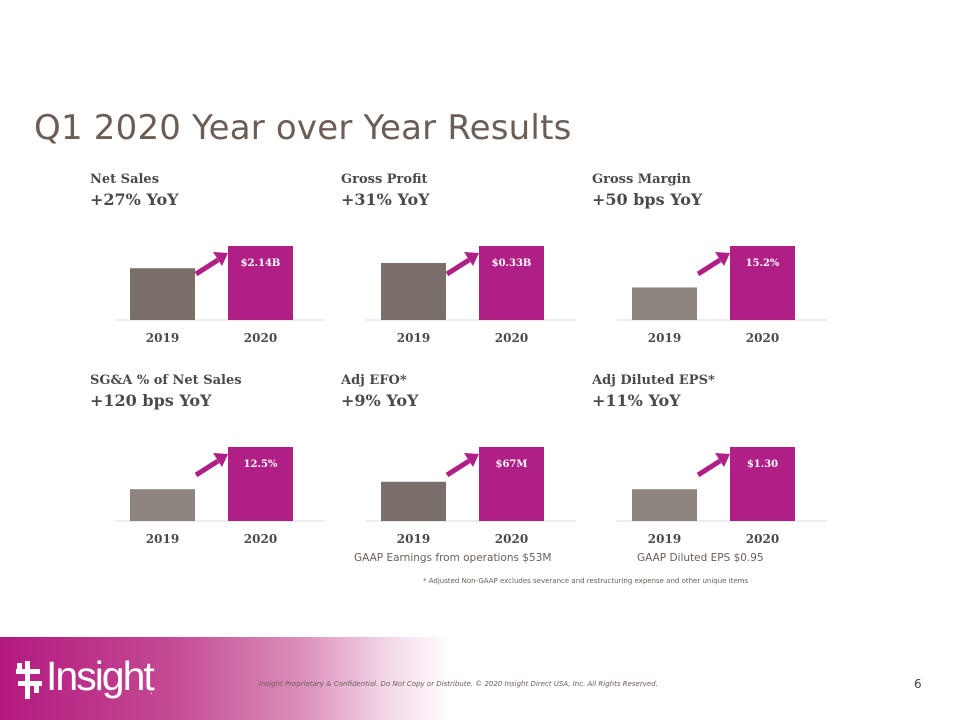 This screenshot has width=960, height=720. Describe the element at coordinates (303, 128) in the screenshot. I see `page-title: Q1 2020 Year over Year Results` at that location.